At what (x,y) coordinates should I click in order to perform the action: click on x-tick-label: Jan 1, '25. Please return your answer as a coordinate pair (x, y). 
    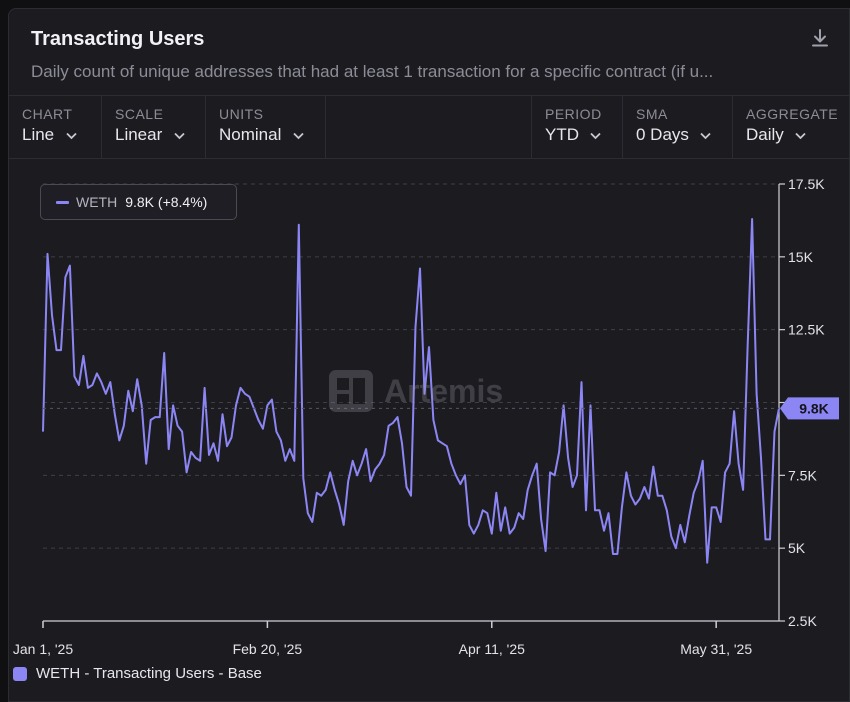
    Looking at the image, I should click on (43, 649).